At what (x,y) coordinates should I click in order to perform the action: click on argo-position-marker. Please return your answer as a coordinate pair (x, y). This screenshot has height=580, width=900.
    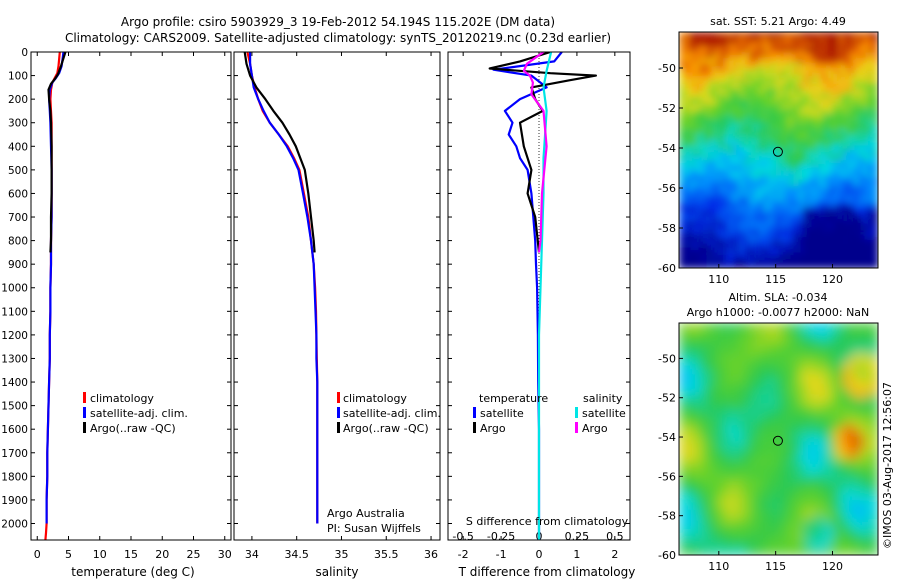
    Looking at the image, I should click on (777, 440).